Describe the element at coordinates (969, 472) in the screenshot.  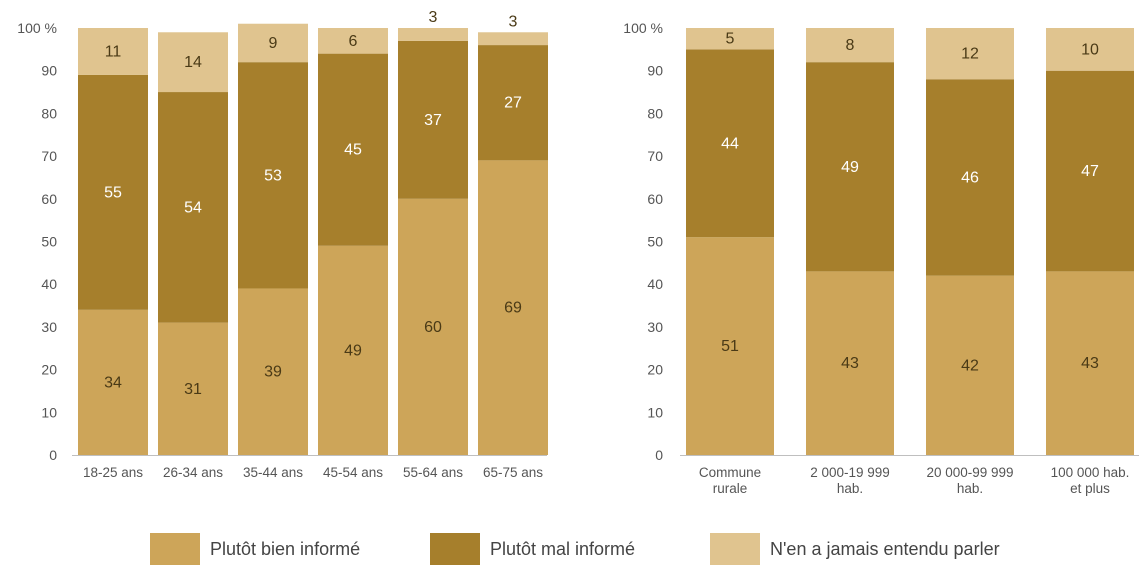
I see `x-tick-label: 20 000-99 999` at that location.